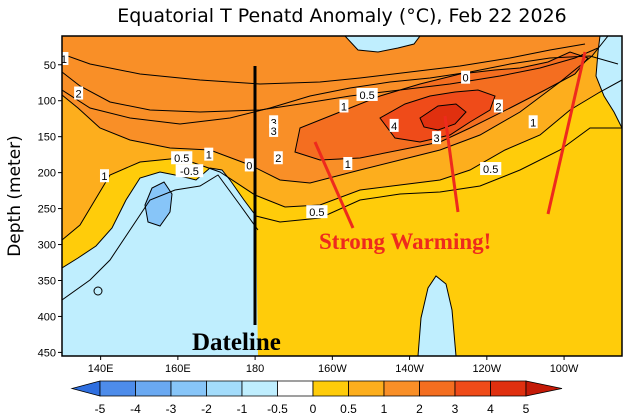 The height and width of the screenshot is (419, 632). I want to click on dateline-annotation: Dateline, so click(236, 342).